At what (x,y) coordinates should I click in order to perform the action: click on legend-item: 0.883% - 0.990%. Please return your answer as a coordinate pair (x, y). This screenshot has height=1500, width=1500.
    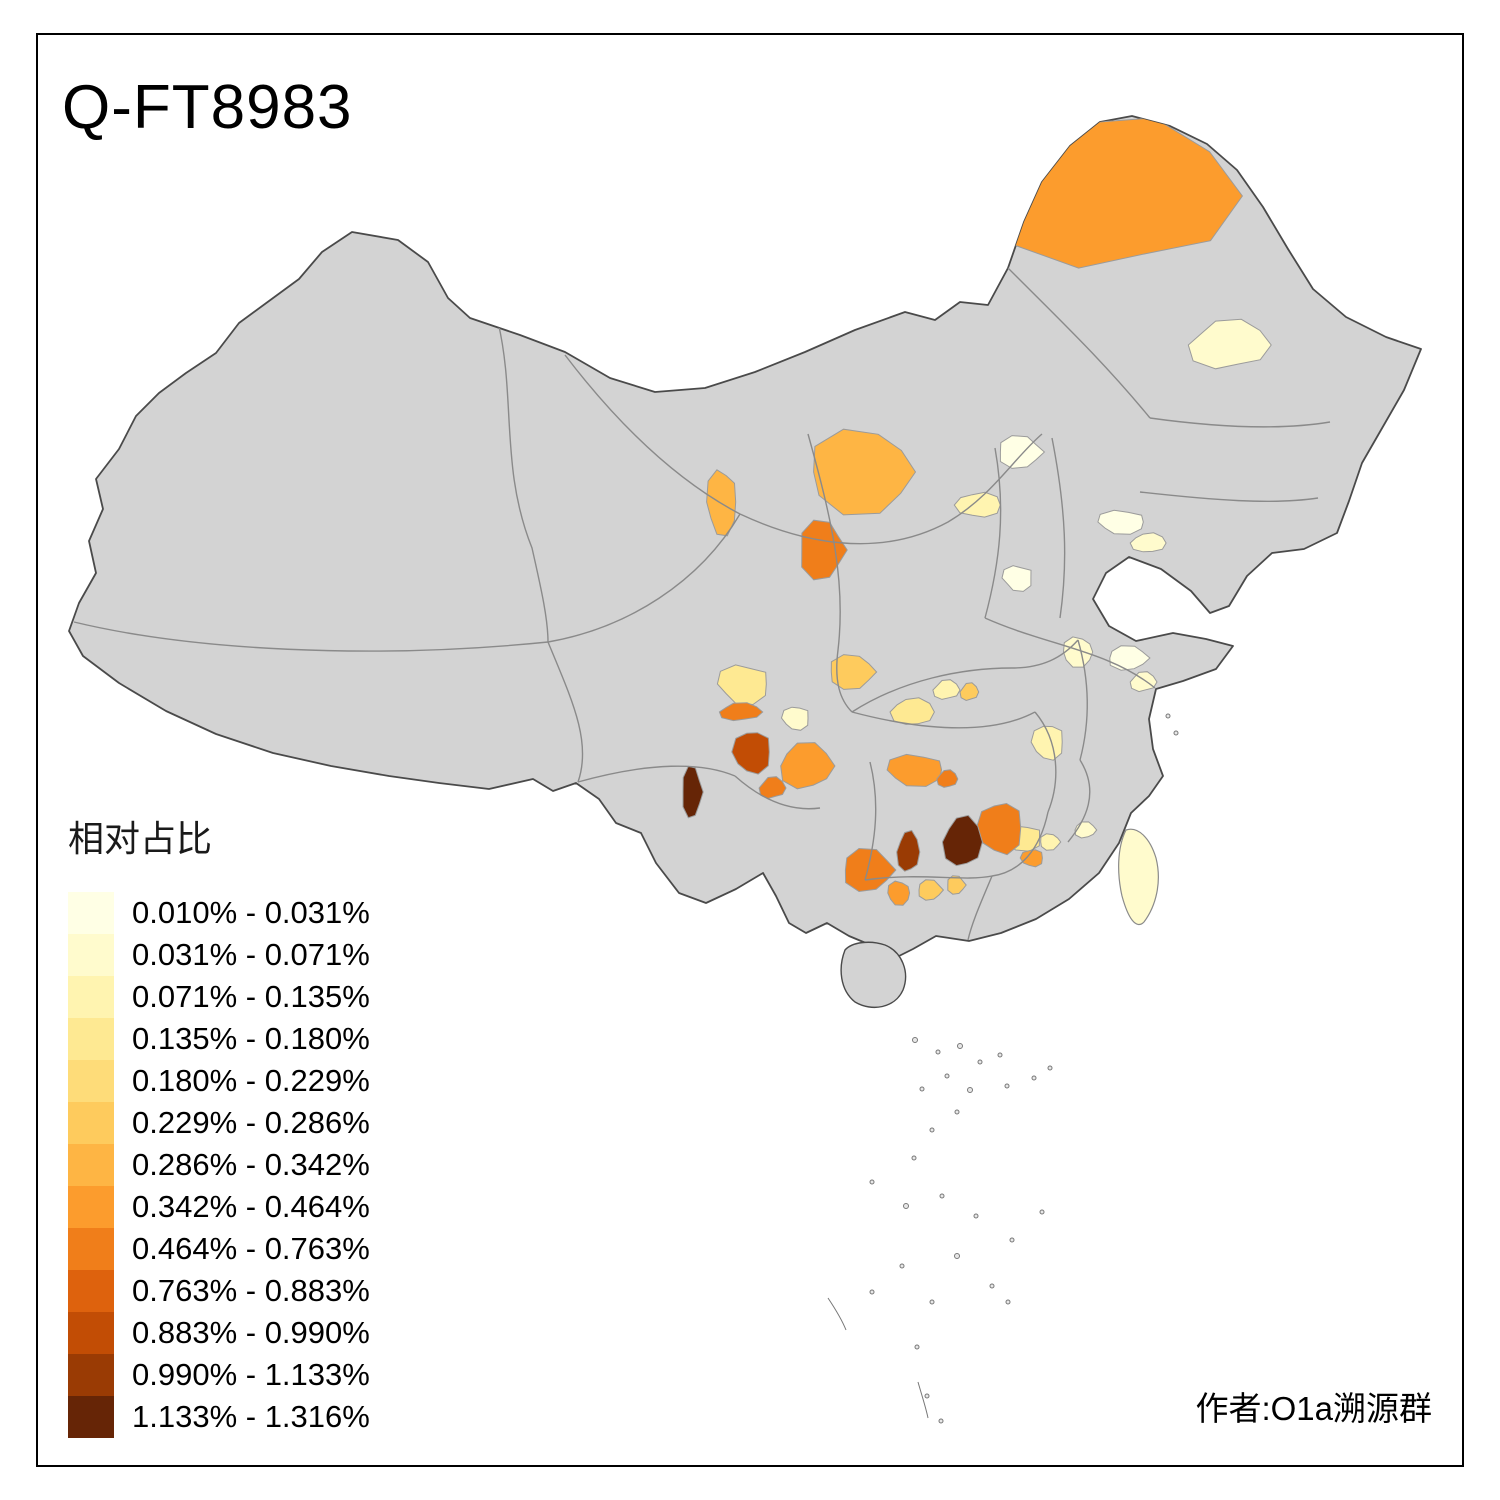
    Looking at the image, I should click on (219, 1333).